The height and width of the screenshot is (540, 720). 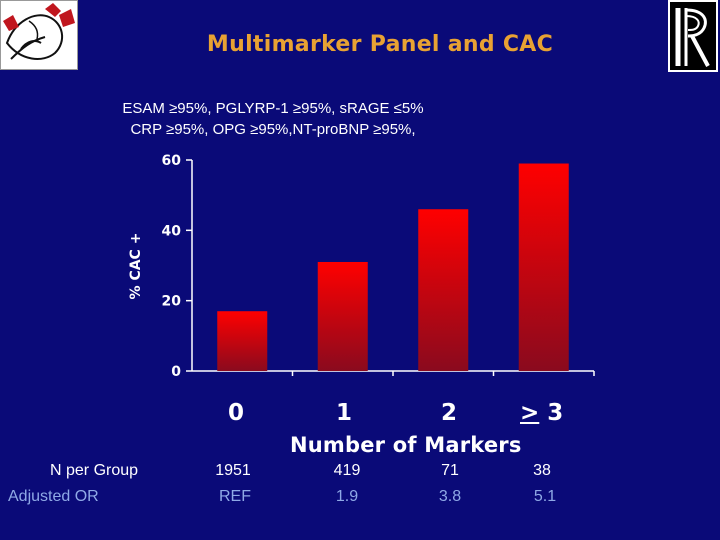 What do you see at coordinates (450, 470) in the screenshot?
I see `n-per-group-cell: 71` at bounding box center [450, 470].